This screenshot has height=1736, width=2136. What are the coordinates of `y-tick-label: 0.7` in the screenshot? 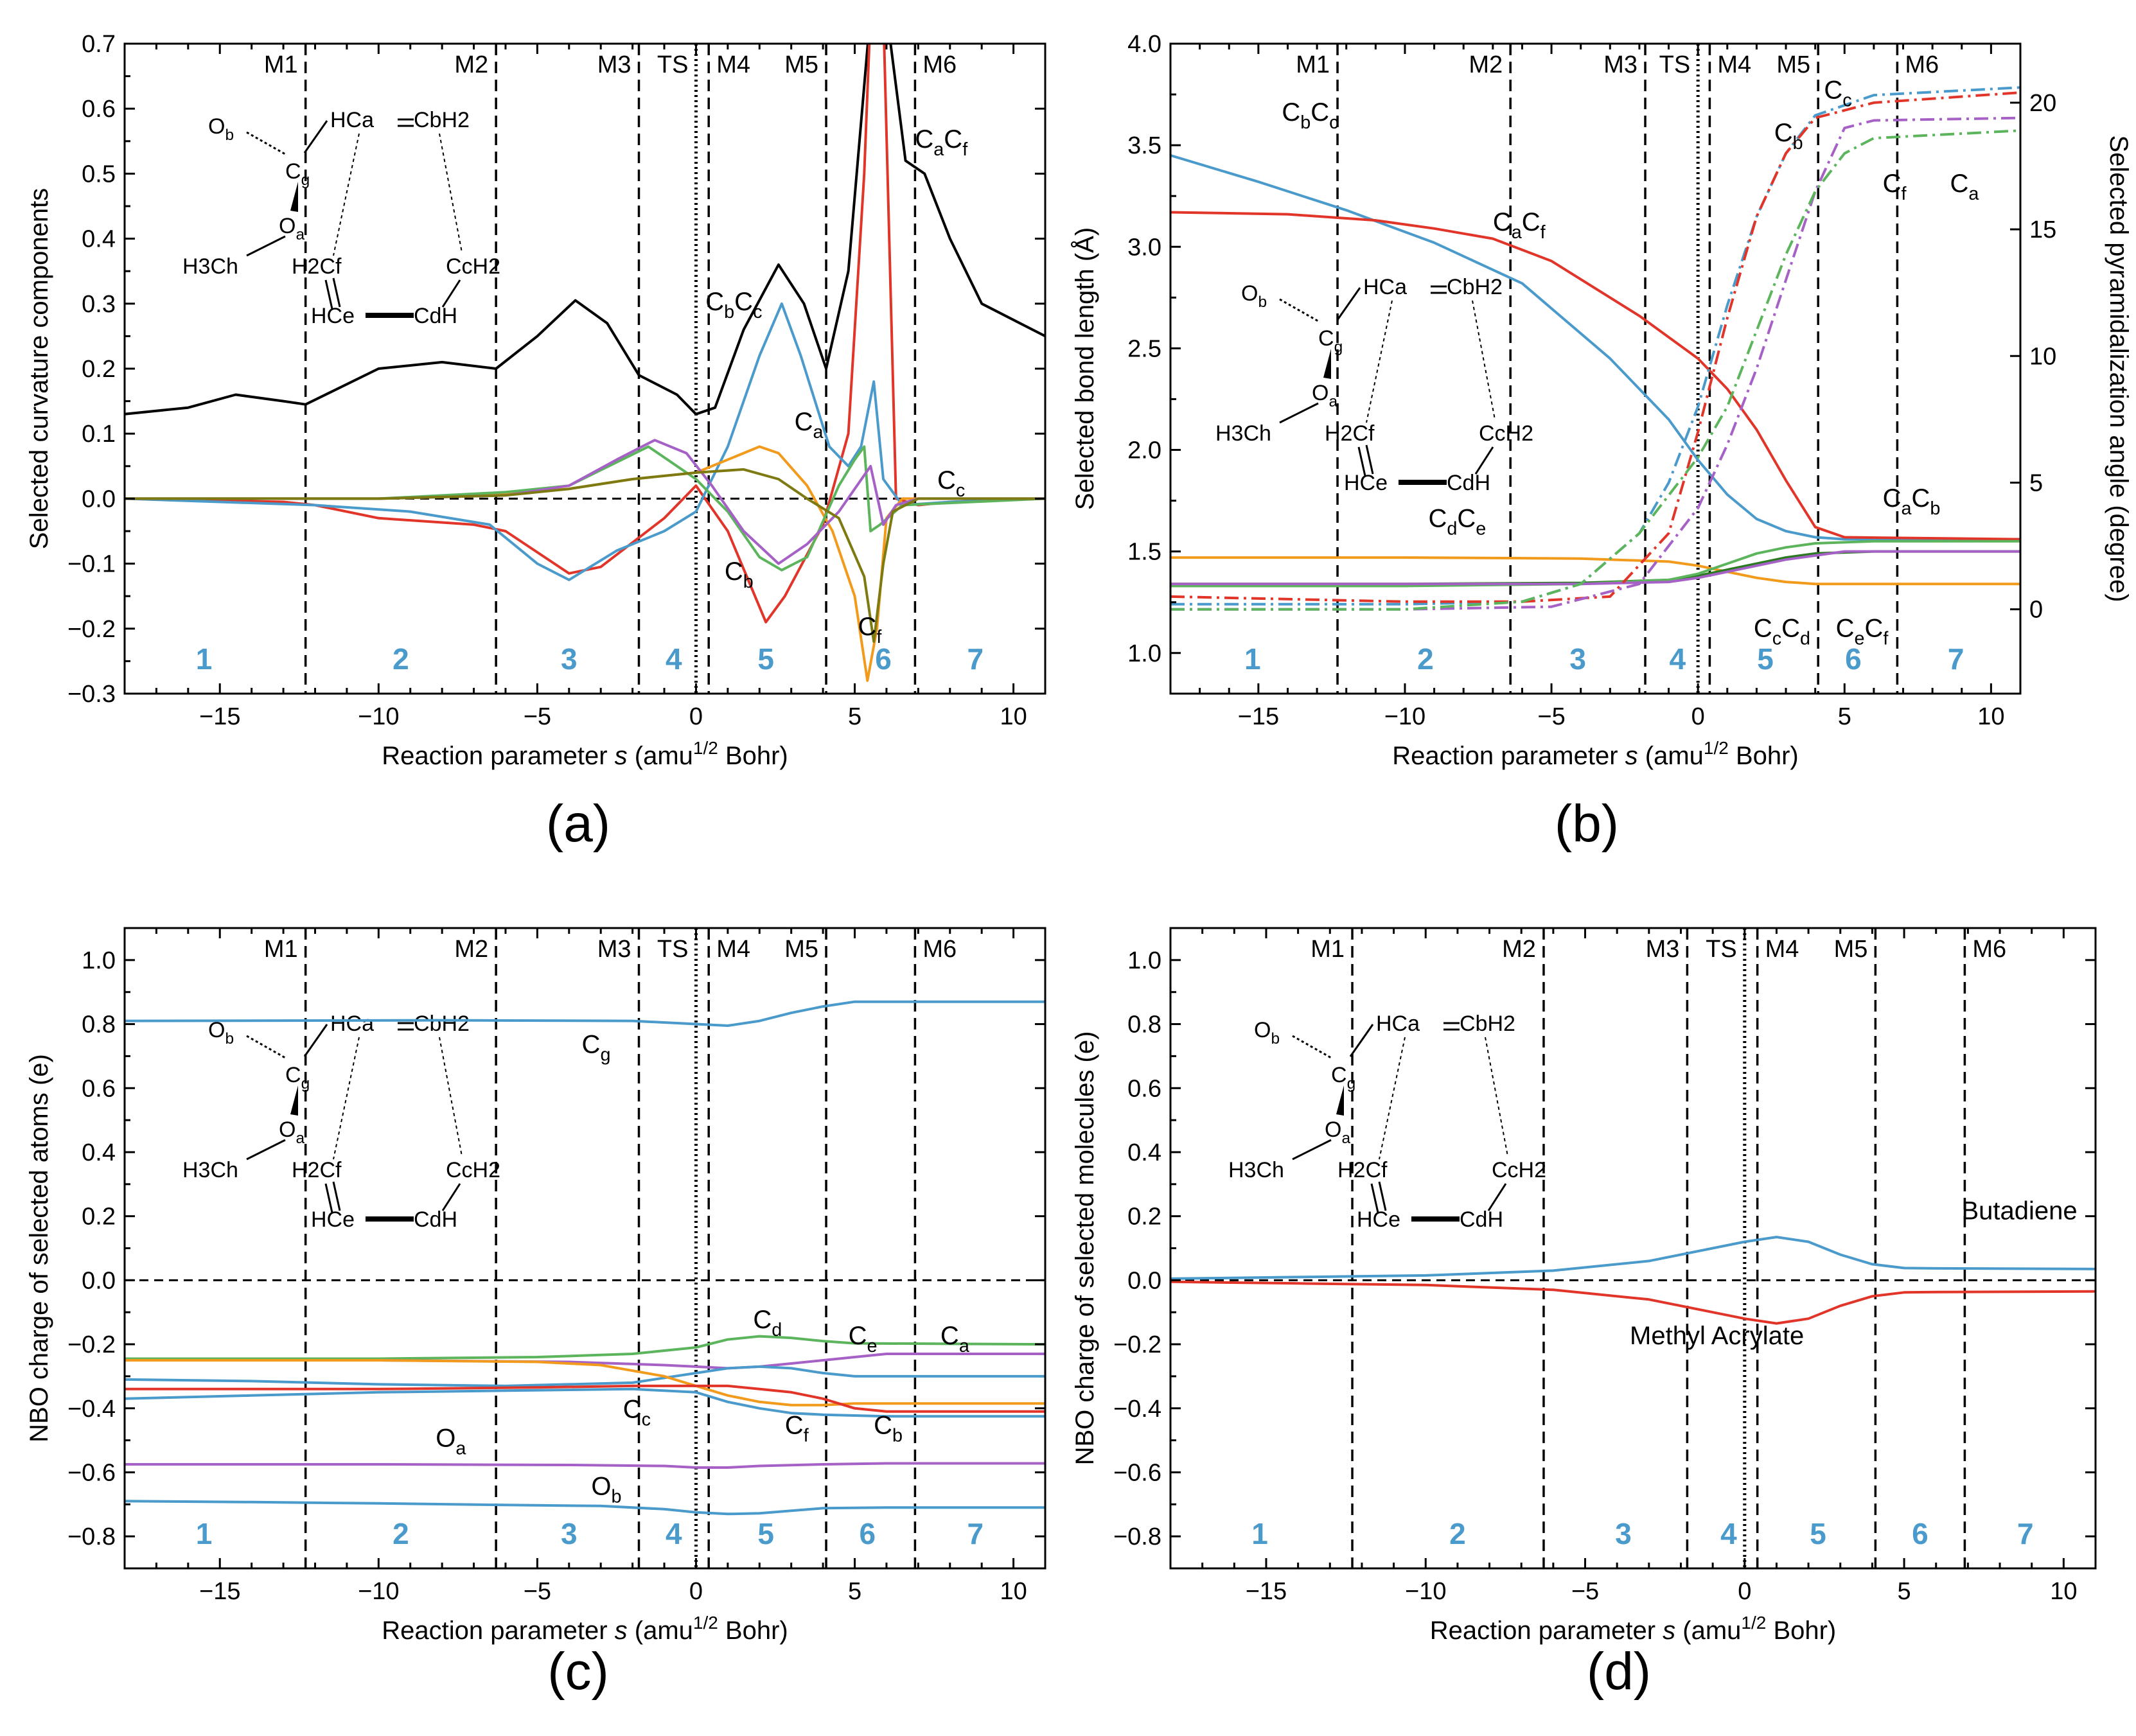 It's located at (99, 44).